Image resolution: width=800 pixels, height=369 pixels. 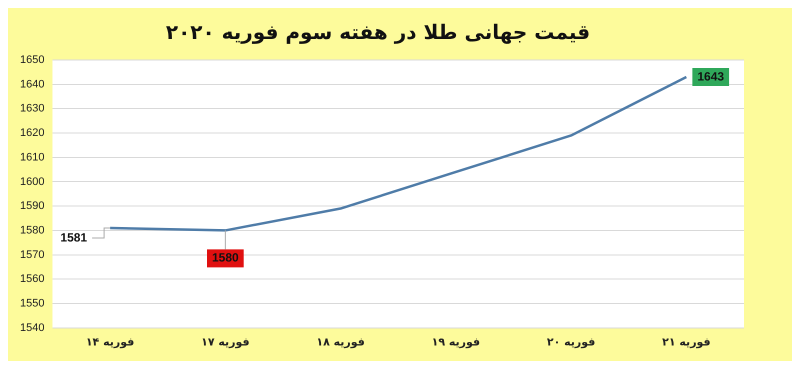 What do you see at coordinates (32, 60) in the screenshot?
I see `y-tick-label: 1650` at bounding box center [32, 60].